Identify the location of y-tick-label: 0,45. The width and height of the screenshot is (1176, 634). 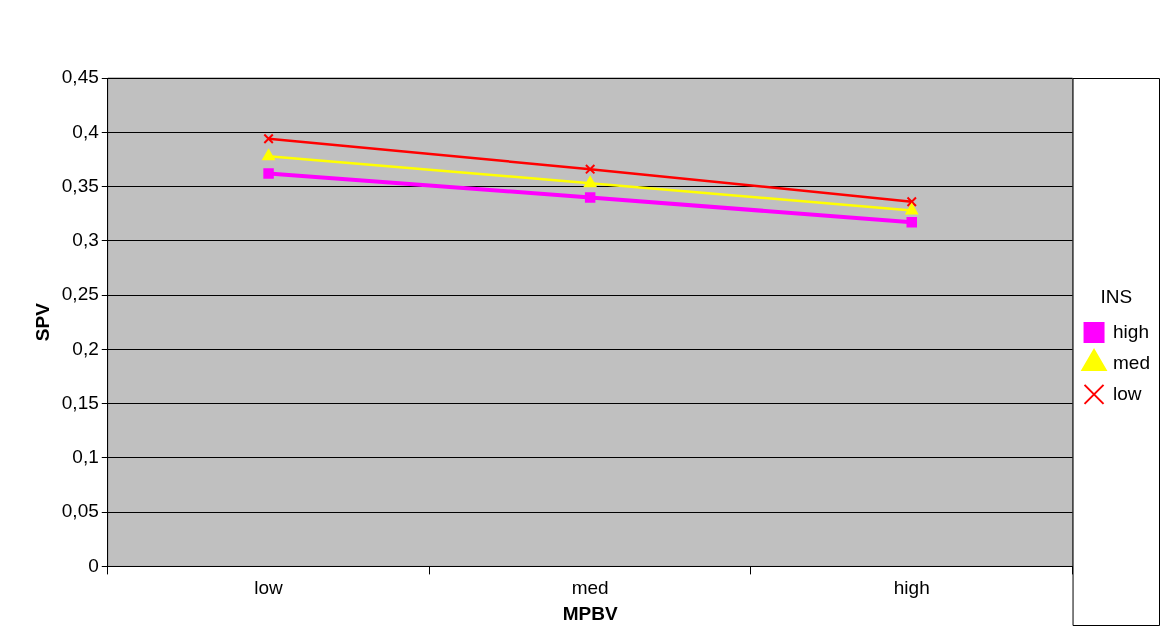
(80, 77).